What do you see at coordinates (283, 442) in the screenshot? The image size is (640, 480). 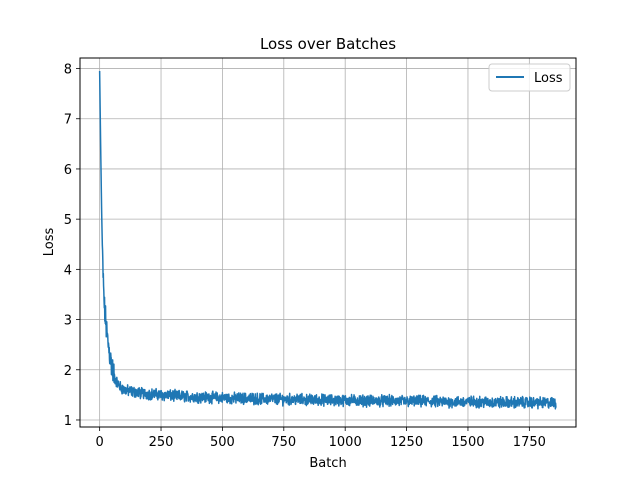 I see `x-tick-label: 750` at bounding box center [283, 442].